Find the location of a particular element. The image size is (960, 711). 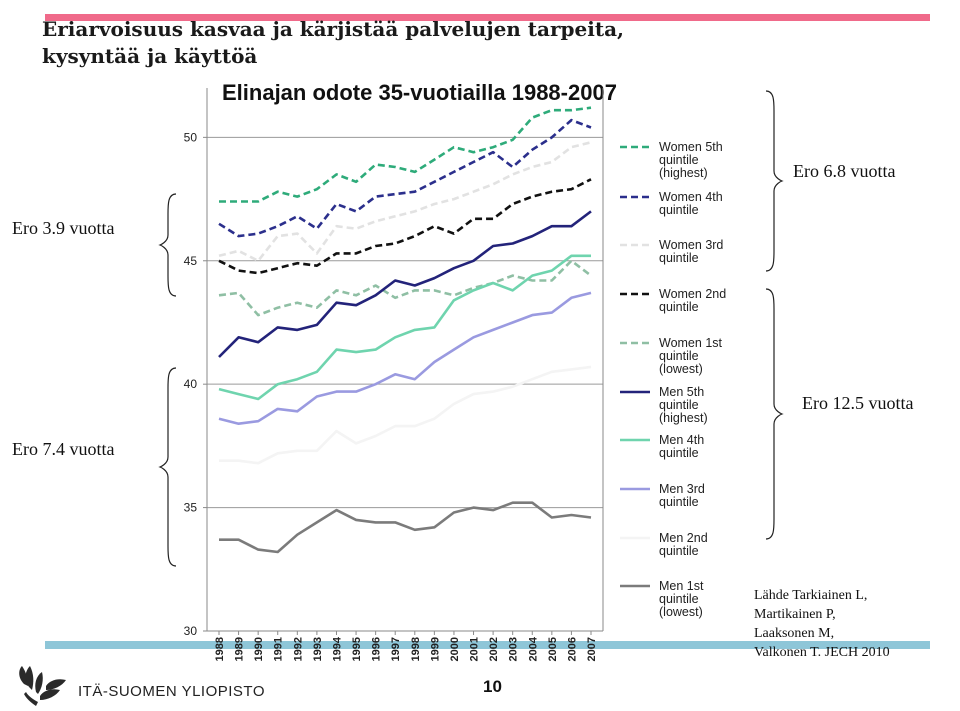

brace-women-left is located at coordinates (167, 245).